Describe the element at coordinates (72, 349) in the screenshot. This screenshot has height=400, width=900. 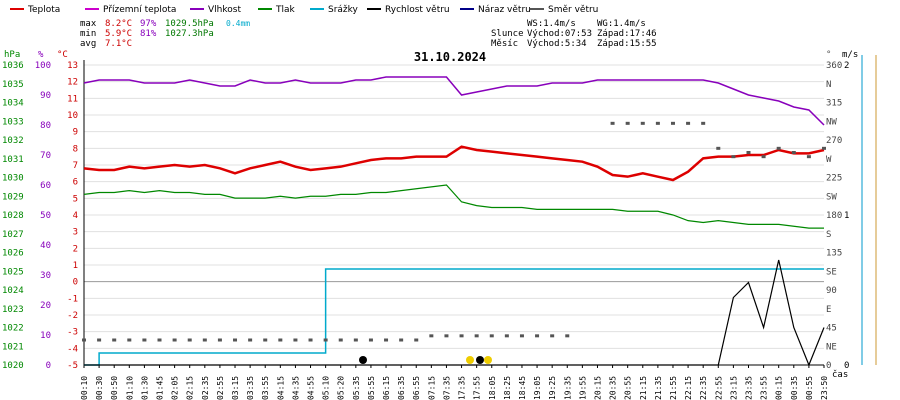
I see `temperature-tick: -4` at that location.